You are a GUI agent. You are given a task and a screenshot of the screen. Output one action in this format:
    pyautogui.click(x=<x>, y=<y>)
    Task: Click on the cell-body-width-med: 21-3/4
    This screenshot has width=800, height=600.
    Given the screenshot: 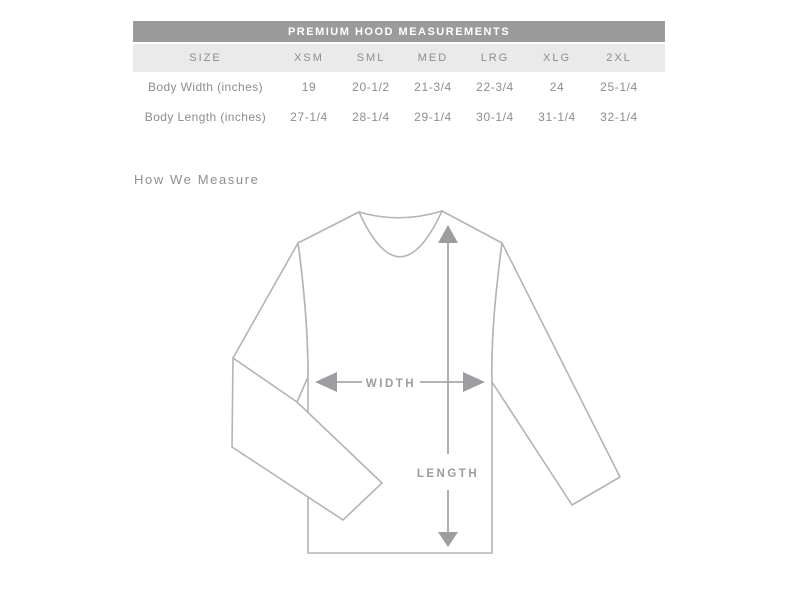 What is the action you would take?
    pyautogui.click(x=433, y=87)
    